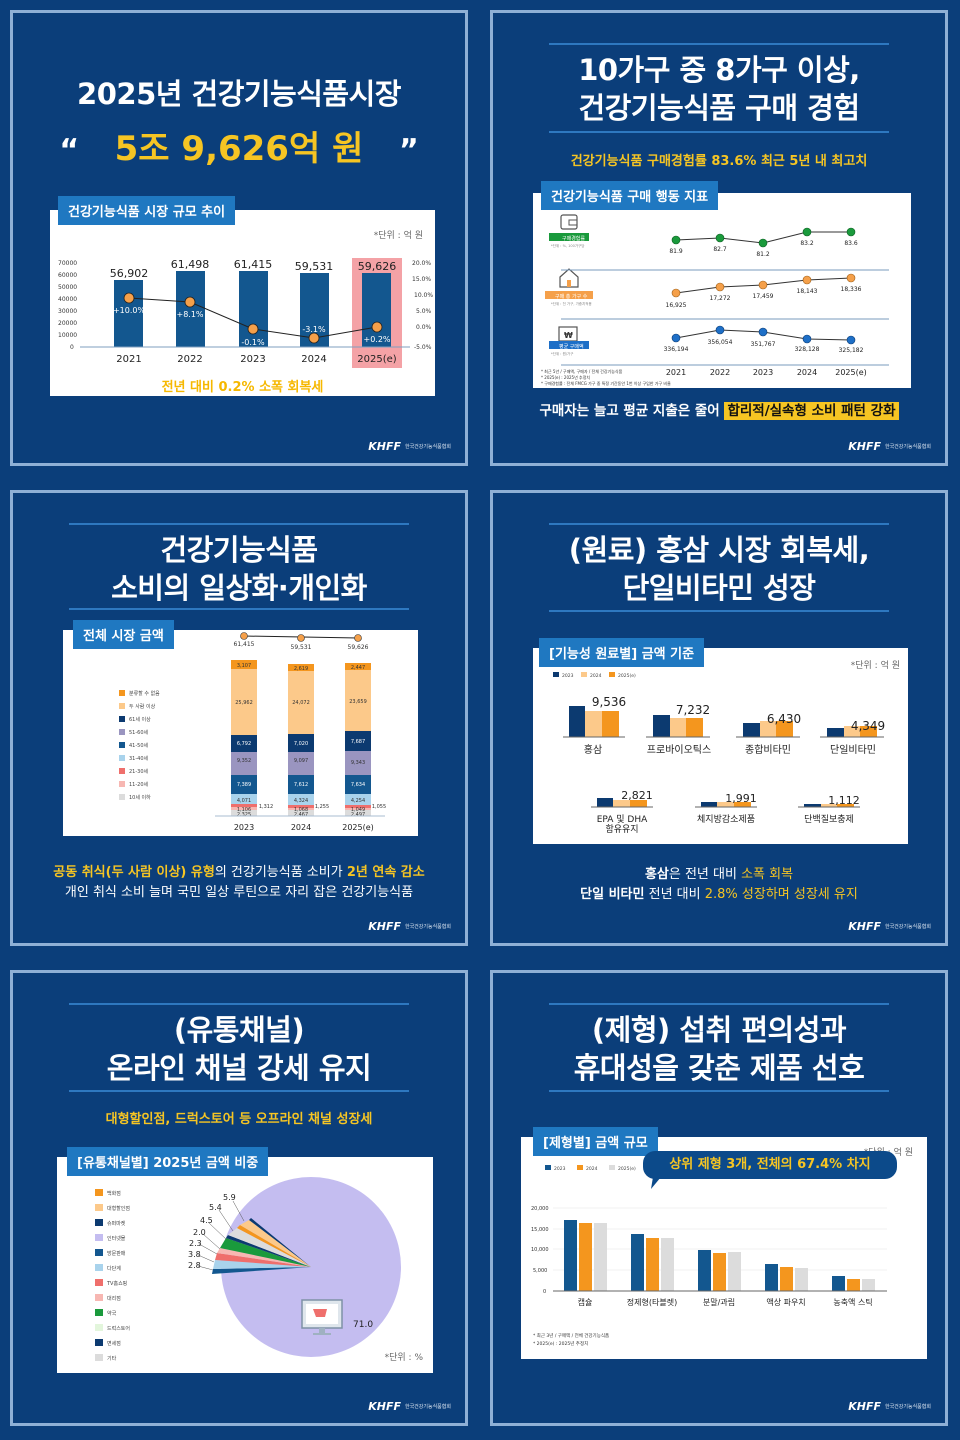 This screenshot has width=960, height=1440. I want to click on market-total-value: 5조 9,626억 원, so click(239, 149).